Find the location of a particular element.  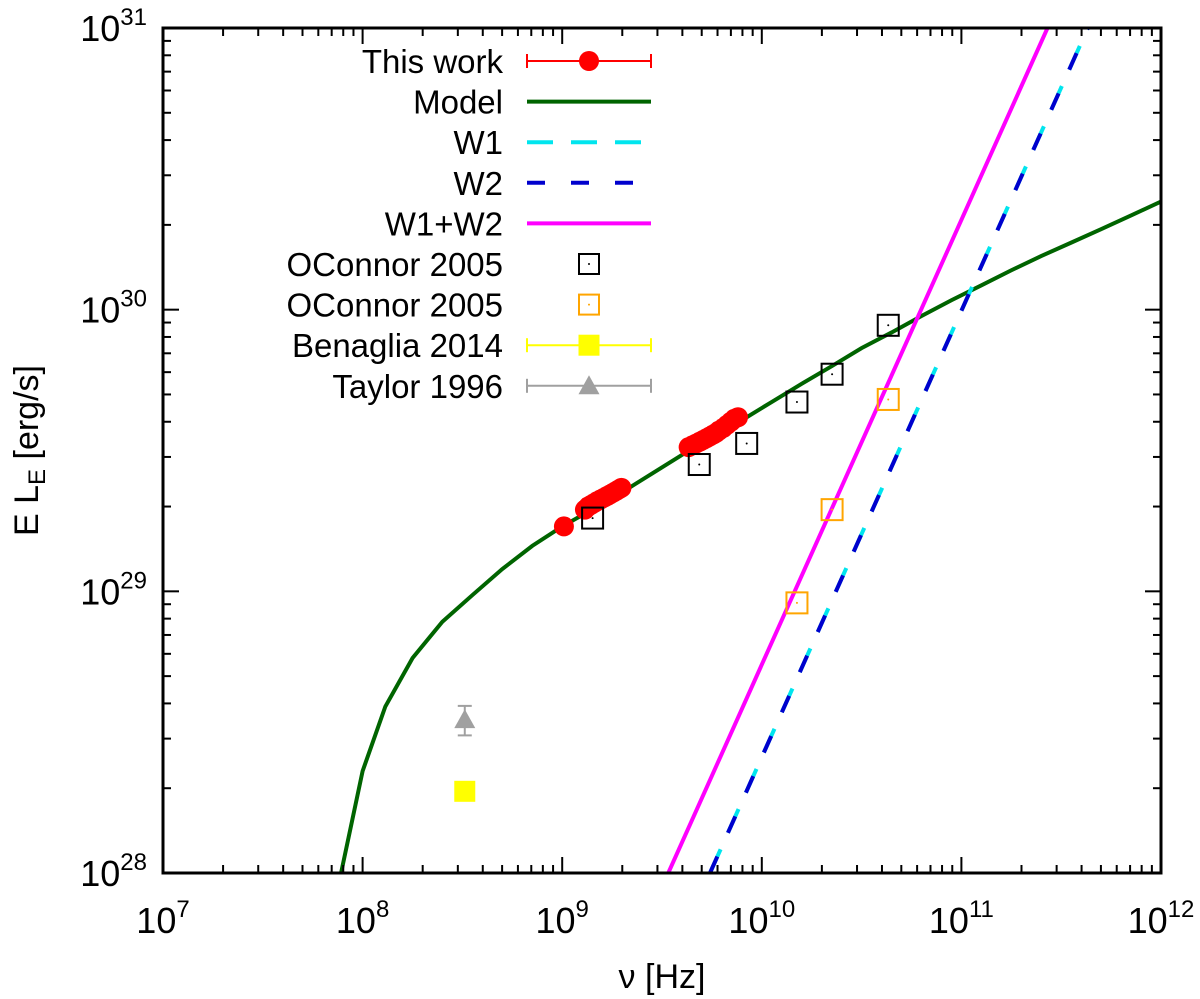

legend-label: W2 is located at coordinates (479, 183).